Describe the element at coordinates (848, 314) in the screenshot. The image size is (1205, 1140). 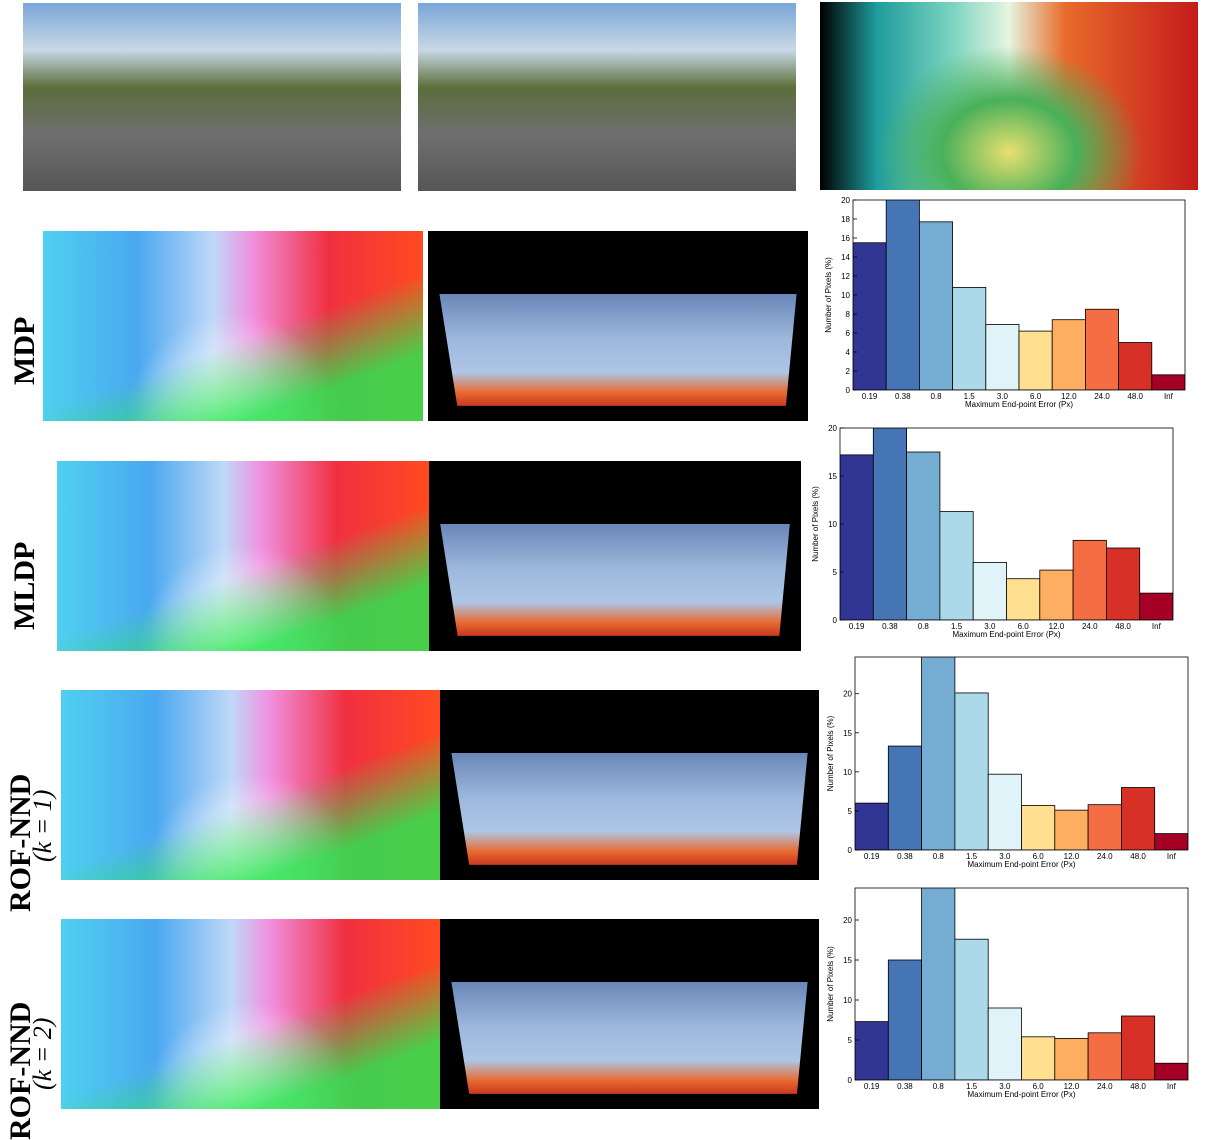
I see `y-tick-label: 8` at that location.